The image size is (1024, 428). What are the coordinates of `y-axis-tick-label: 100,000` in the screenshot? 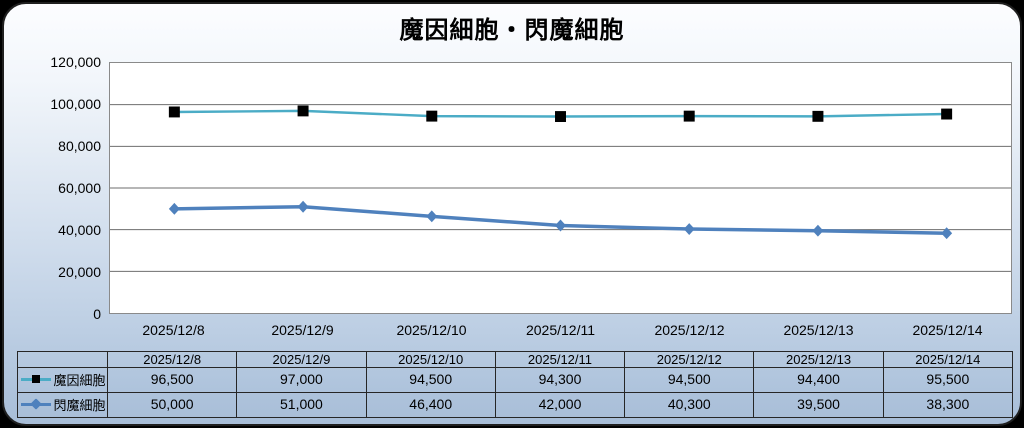 It's located at (75, 104).